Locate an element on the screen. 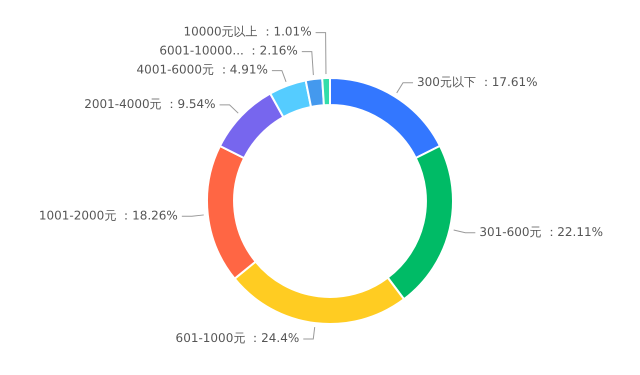  slice-label: 601-1000元 ：24.4% is located at coordinates (238, 338).